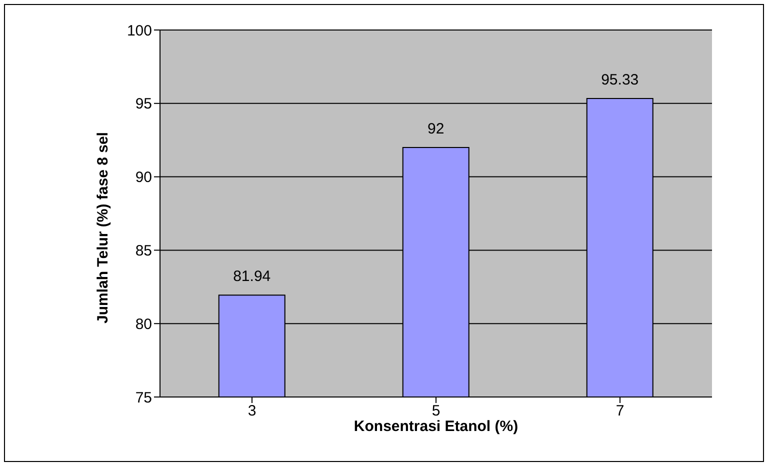  Describe the element at coordinates (143, 251) in the screenshot. I see `y-tick-label: 85` at that location.